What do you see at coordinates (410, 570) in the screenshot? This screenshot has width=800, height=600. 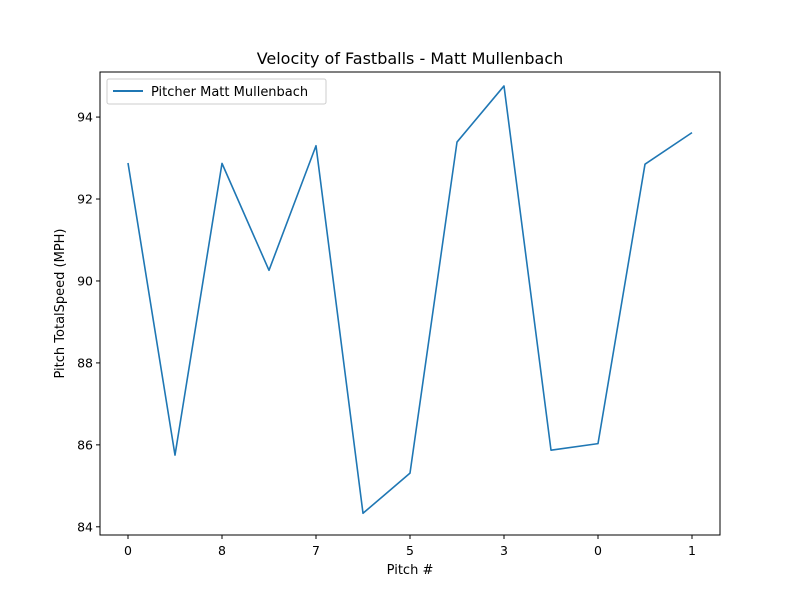 I see `x-axis-label: Pitch #` at bounding box center [410, 570].